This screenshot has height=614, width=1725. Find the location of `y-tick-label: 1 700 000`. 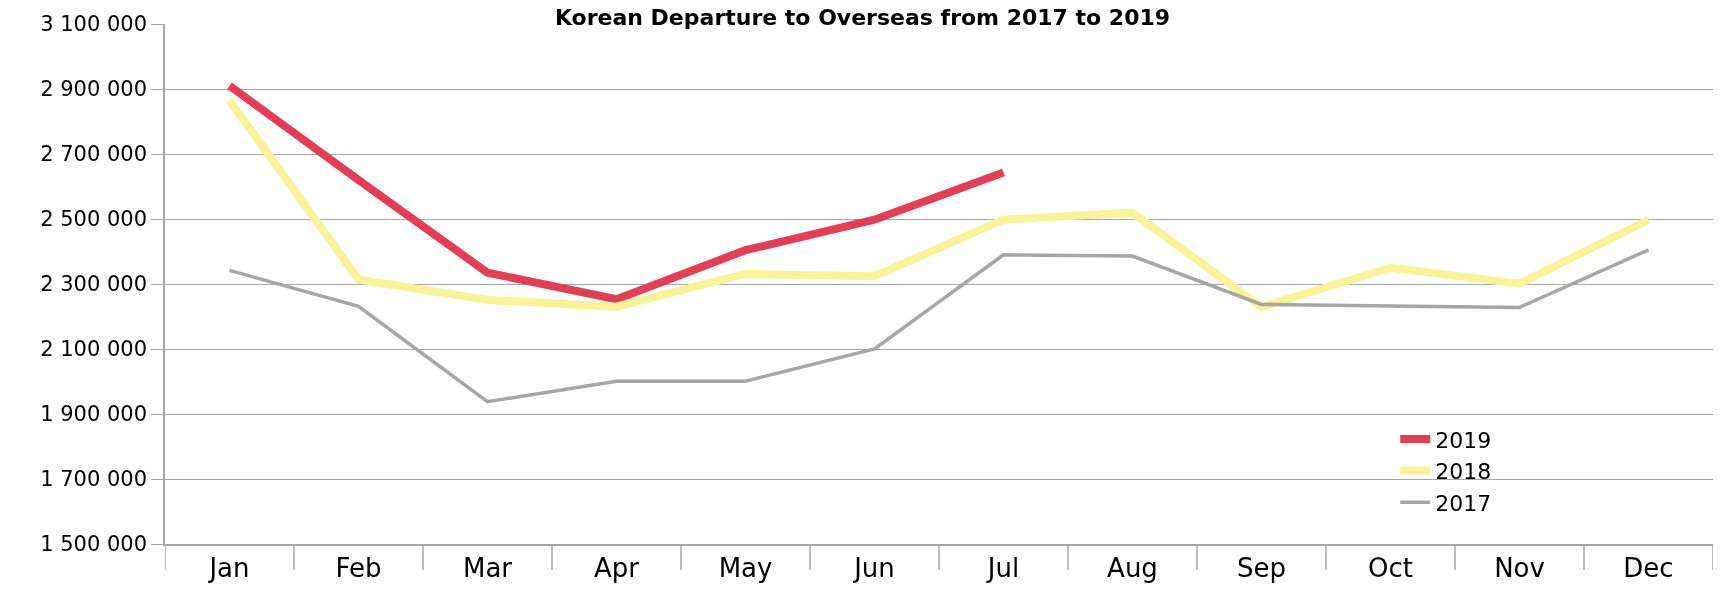

y-tick-label: 1 700 000 is located at coordinates (94, 479).